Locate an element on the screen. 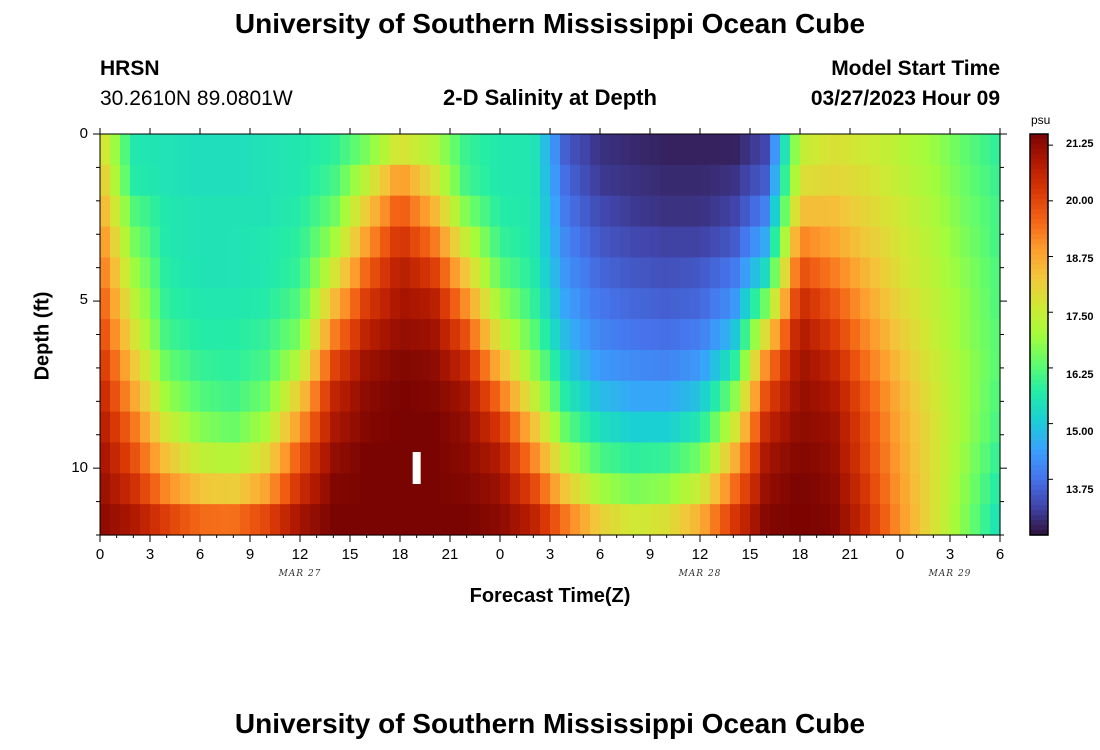 The height and width of the screenshot is (750, 1100). model-start-label: Model Start Time is located at coordinates (915, 68).